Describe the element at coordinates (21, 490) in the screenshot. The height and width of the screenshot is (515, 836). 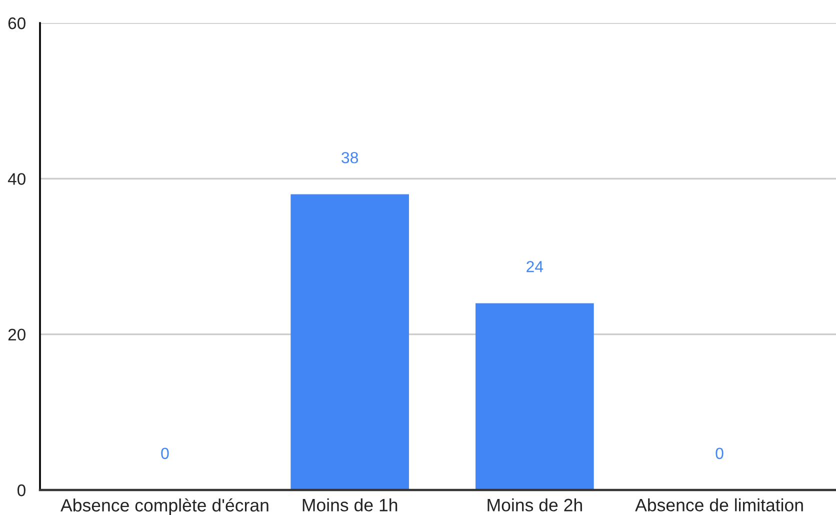
I see `y-tick-label: 0` at that location.